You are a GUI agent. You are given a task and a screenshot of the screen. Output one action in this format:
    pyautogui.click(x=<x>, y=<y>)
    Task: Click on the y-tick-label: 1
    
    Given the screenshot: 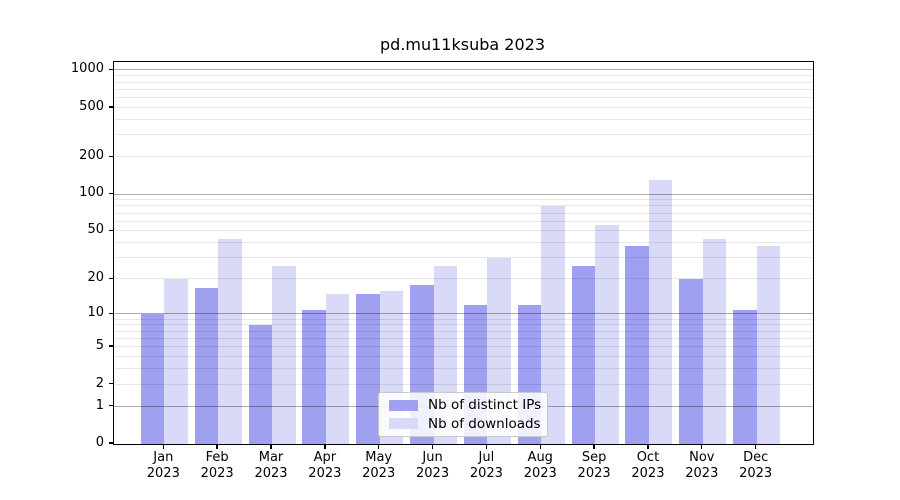 What is the action you would take?
    pyautogui.click(x=99, y=405)
    